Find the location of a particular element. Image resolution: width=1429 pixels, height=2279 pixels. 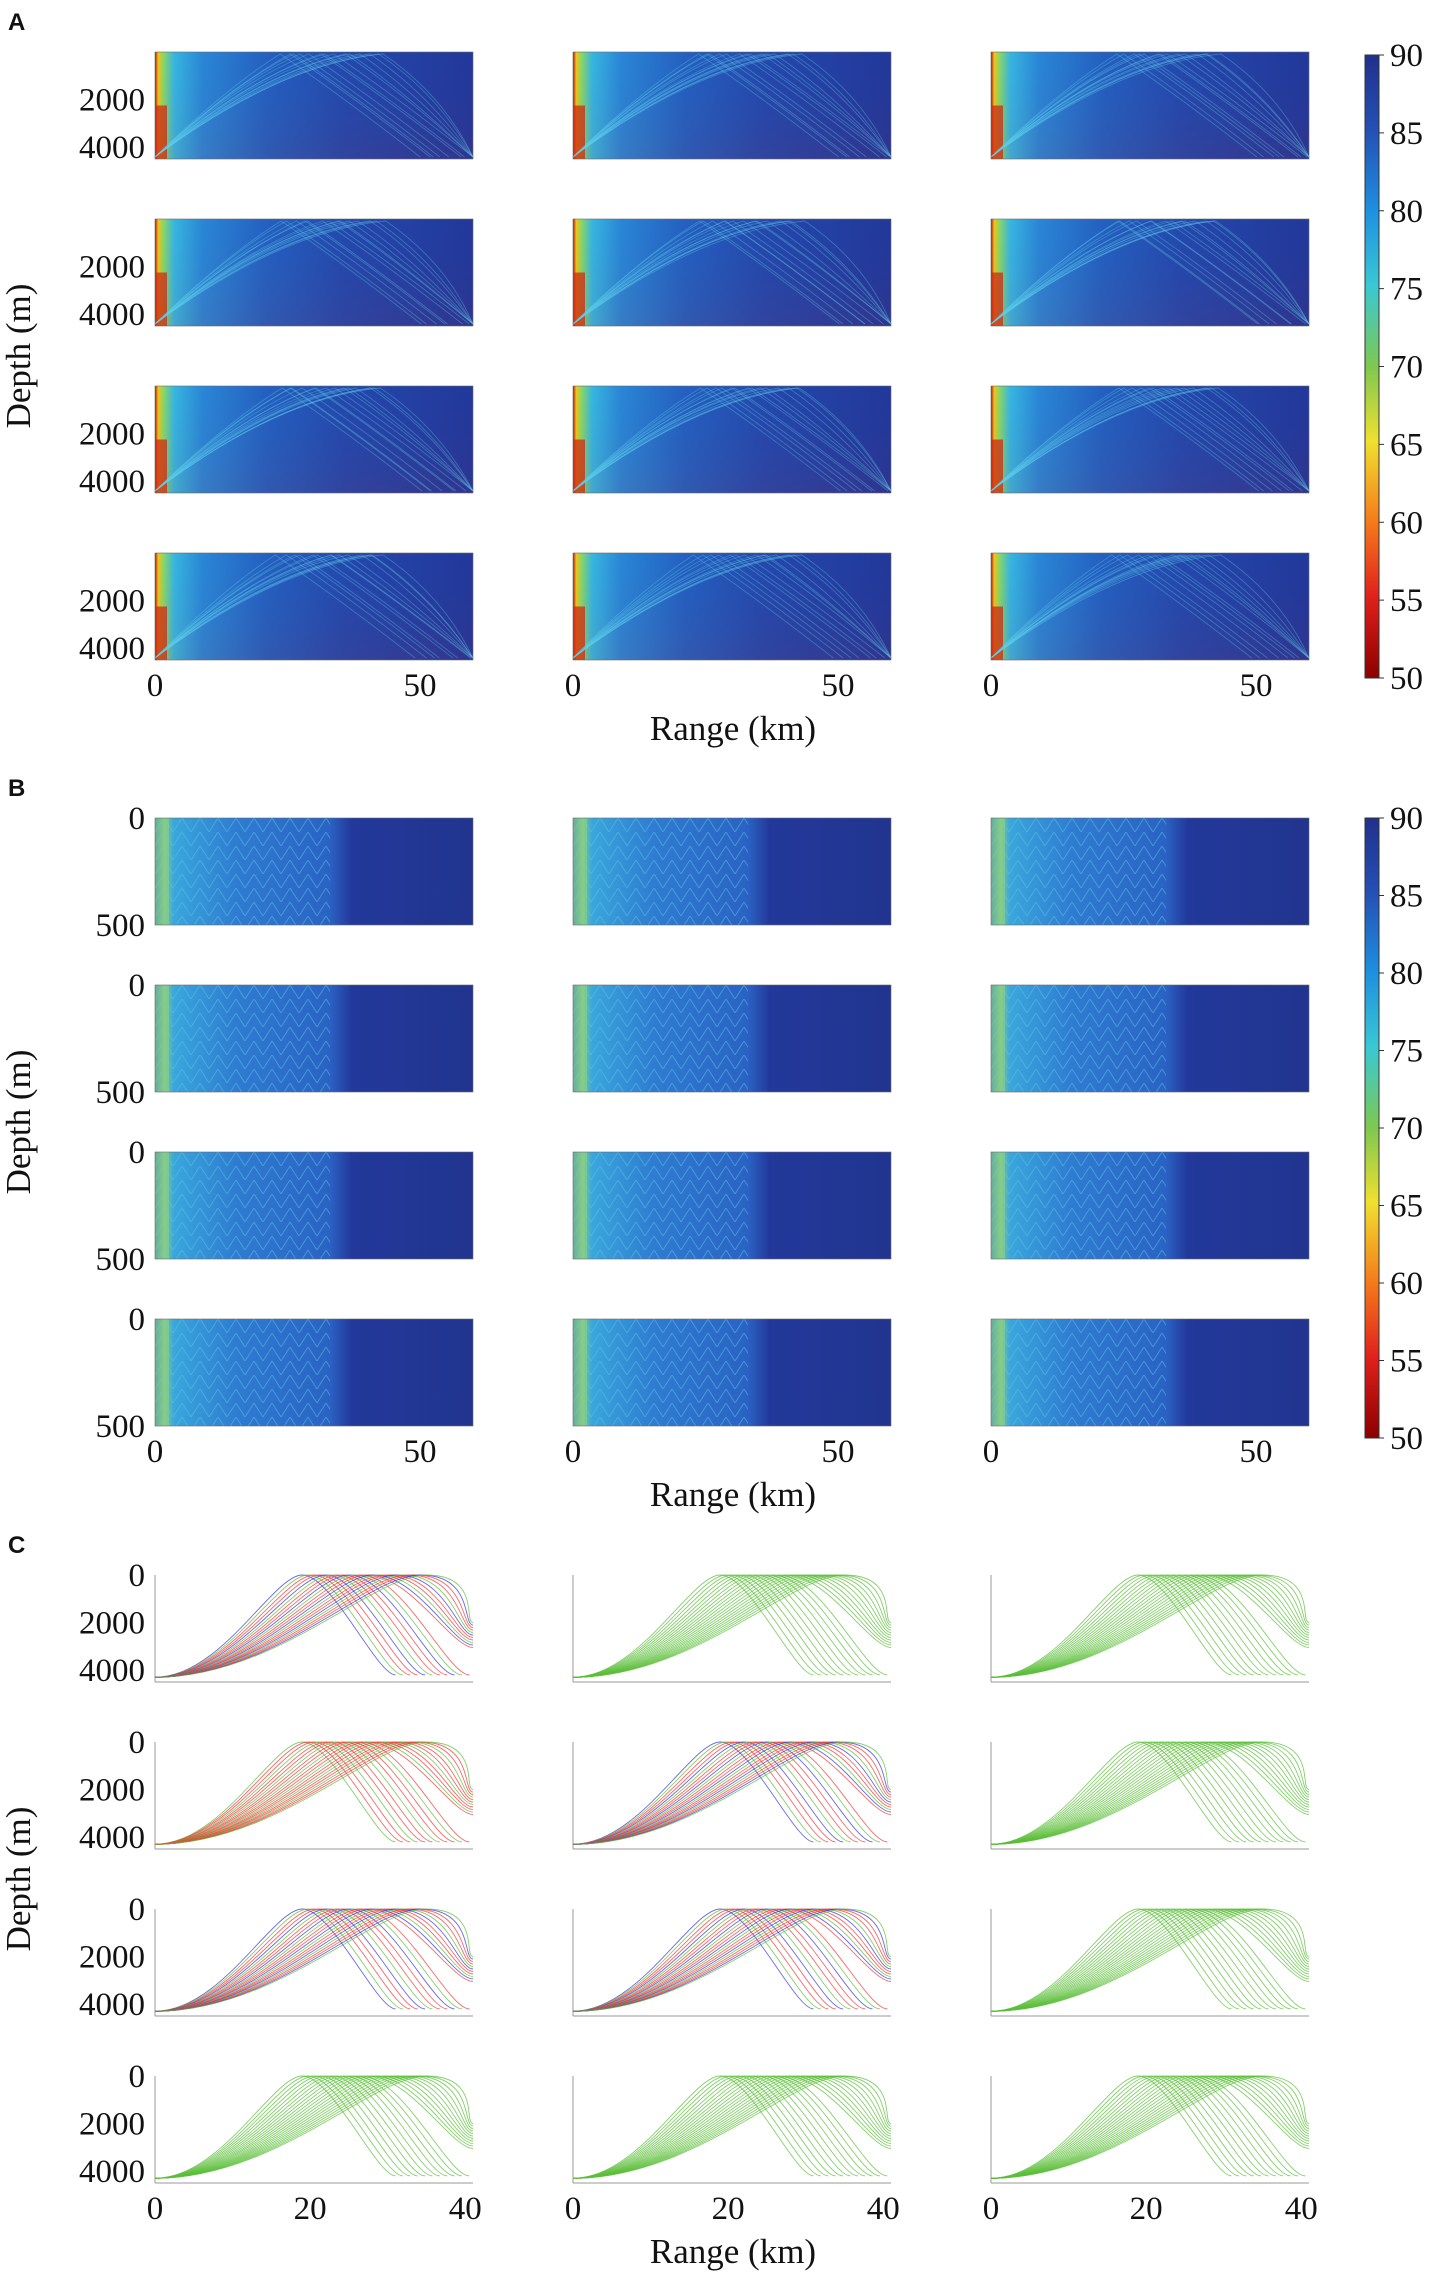

colorbar-tick-label: 65 is located at coordinates (1406, 1207).